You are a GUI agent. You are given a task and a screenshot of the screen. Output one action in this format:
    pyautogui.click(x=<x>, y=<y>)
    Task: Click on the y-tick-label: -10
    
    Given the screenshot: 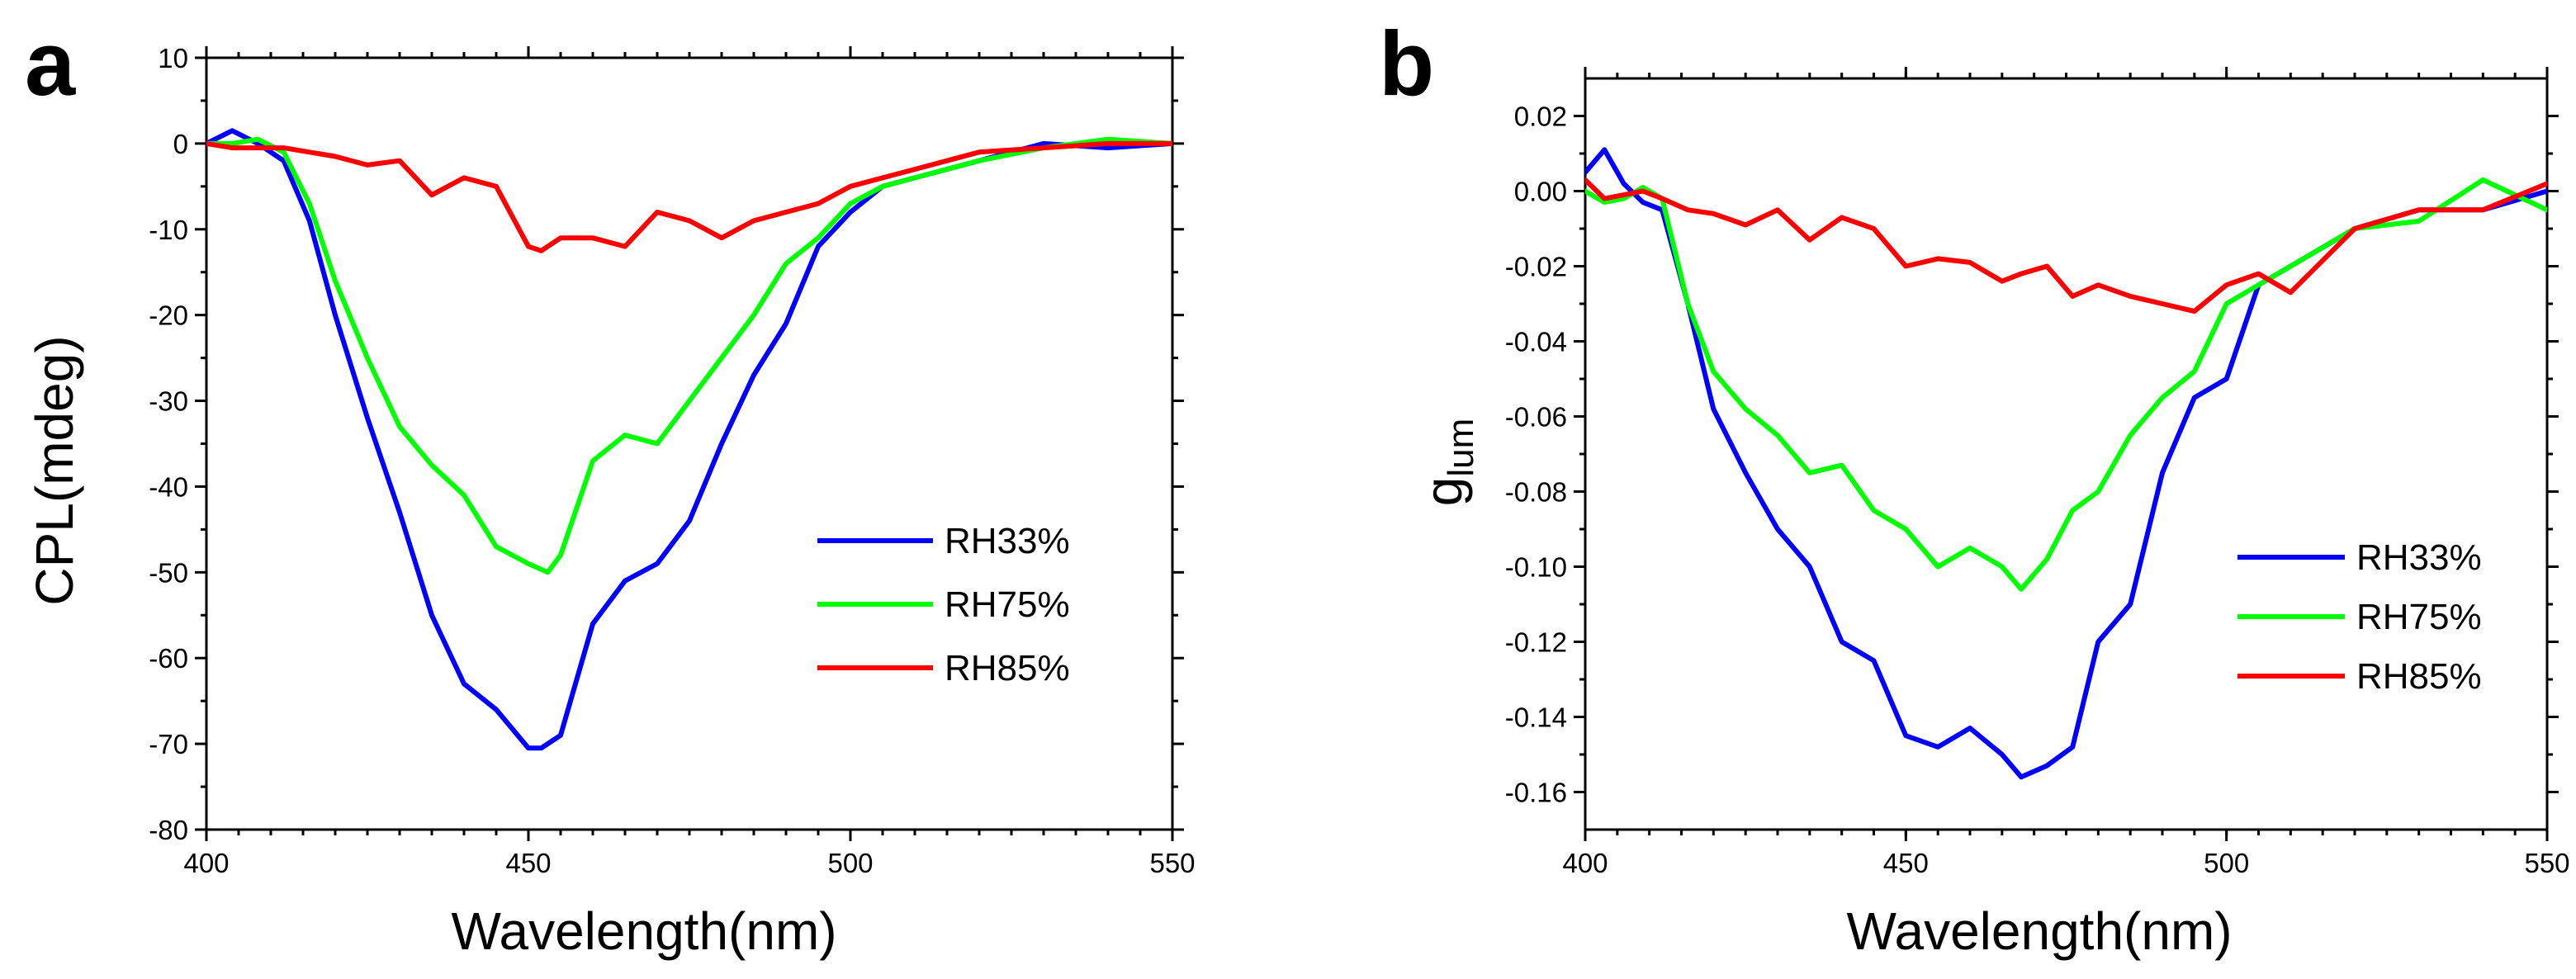 What is the action you would take?
    pyautogui.click(x=168, y=230)
    